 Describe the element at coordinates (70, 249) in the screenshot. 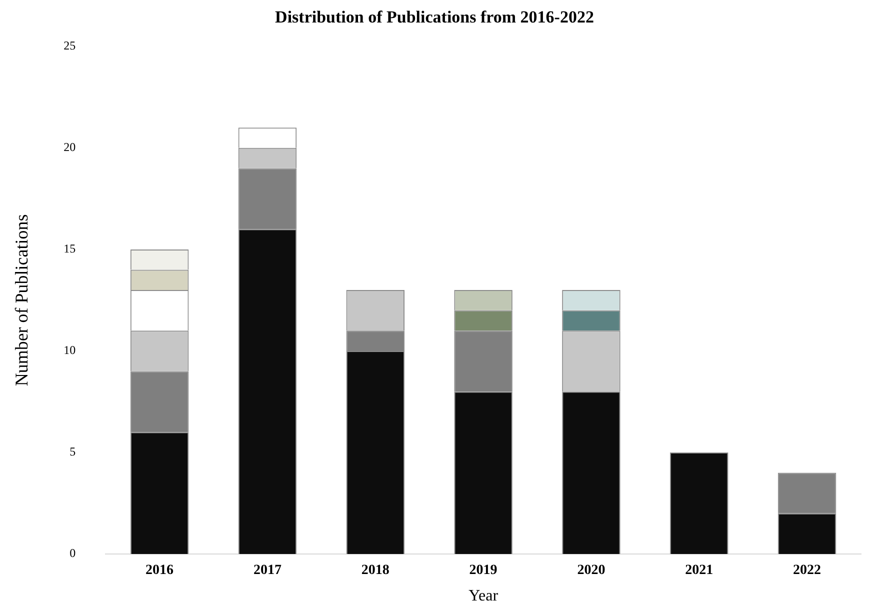

I see `y-tick-label: 15` at that location.